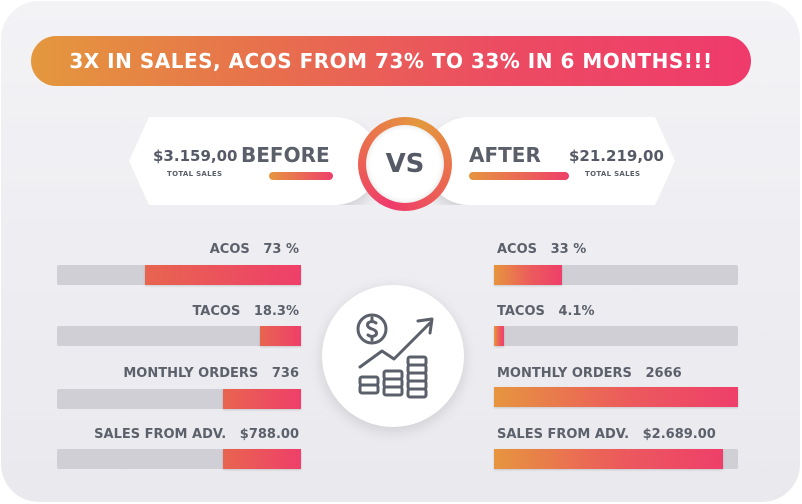 The width and height of the screenshot is (802, 504). Describe the element at coordinates (281, 249) in the screenshot. I see `metric-value: 73 %` at that location.